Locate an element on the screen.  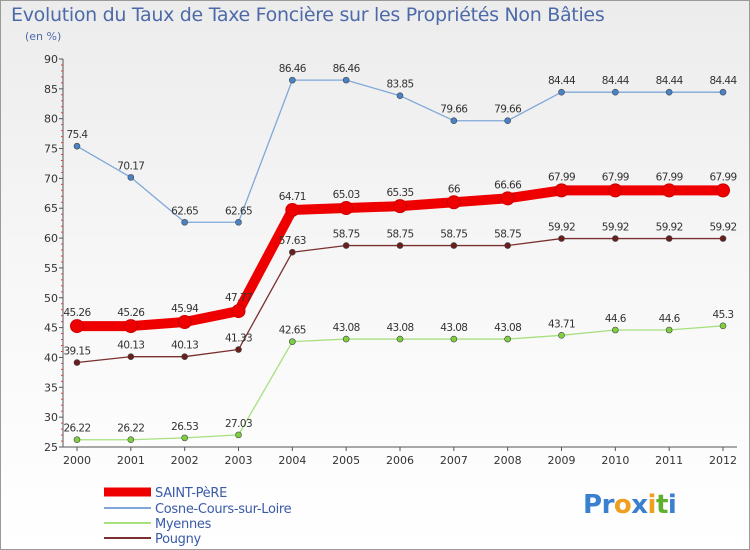
y-tick-label: 90 is located at coordinates (51, 59).